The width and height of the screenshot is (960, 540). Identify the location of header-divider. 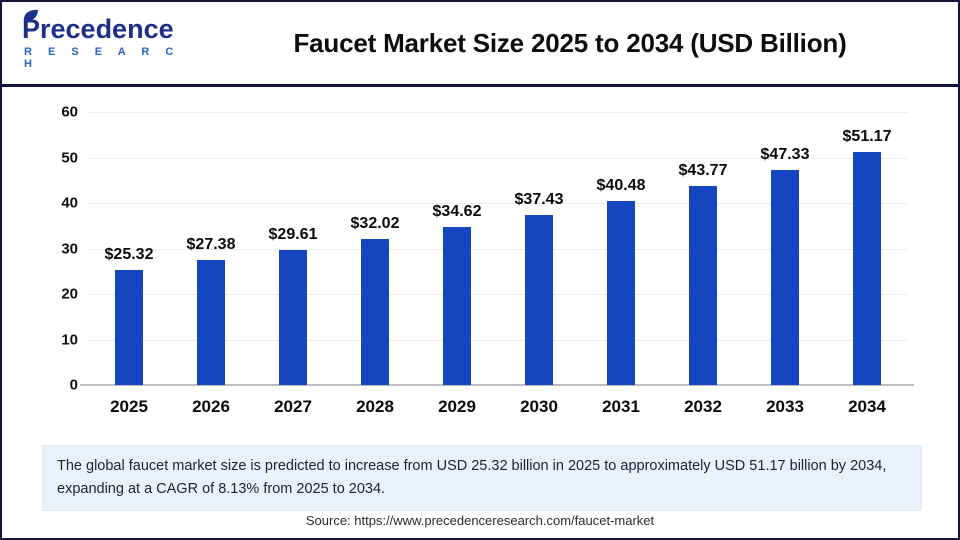
(480, 85).